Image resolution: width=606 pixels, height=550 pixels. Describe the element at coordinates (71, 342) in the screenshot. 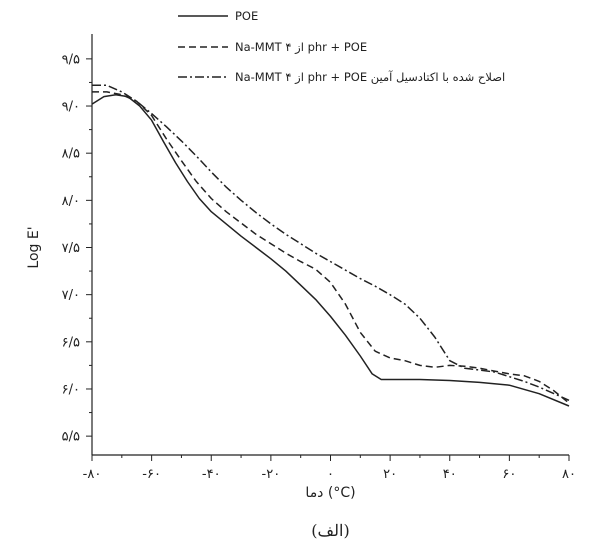

I see `y-tick-label: ۶/۵` at that location.